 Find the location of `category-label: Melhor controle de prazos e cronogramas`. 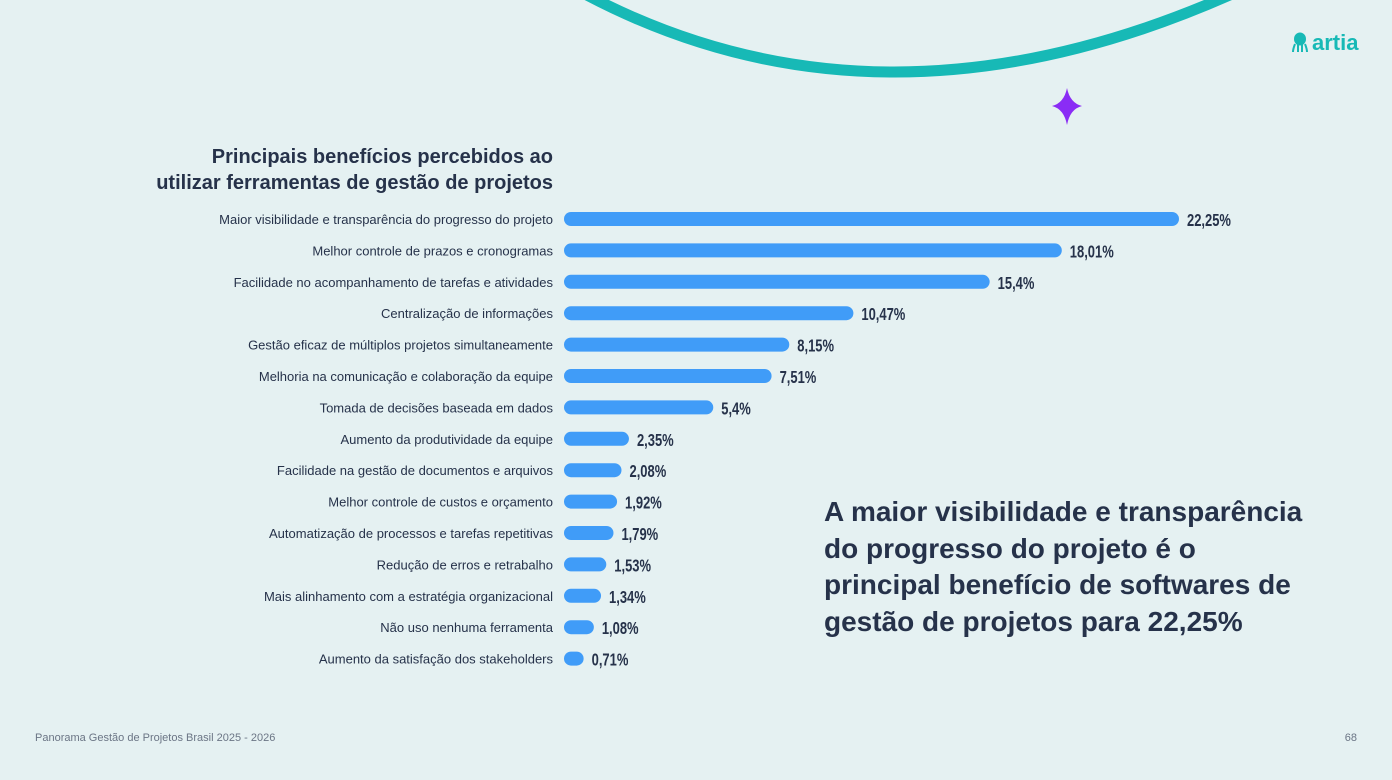

category-label: Melhor controle de prazos e cronogramas is located at coordinates (432, 250).